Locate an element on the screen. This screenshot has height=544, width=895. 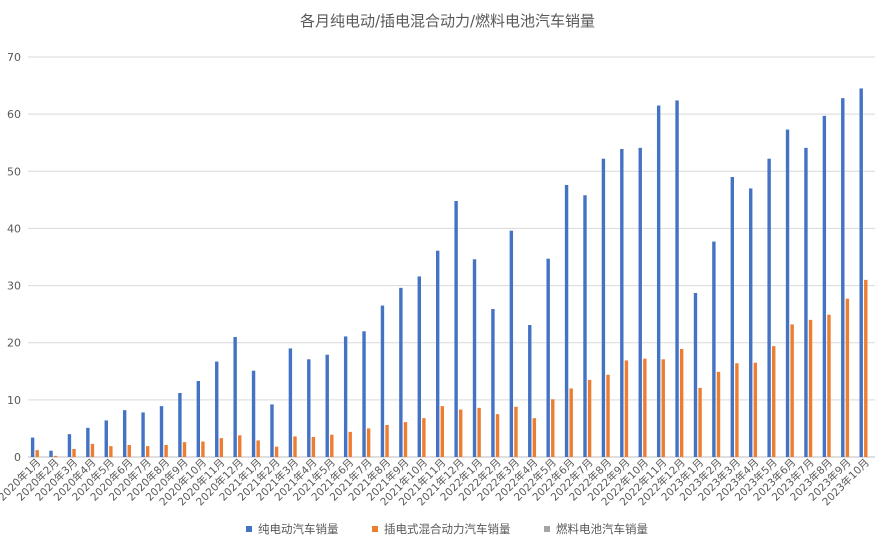
y-tick-label: 40 is located at coordinates (14, 228).